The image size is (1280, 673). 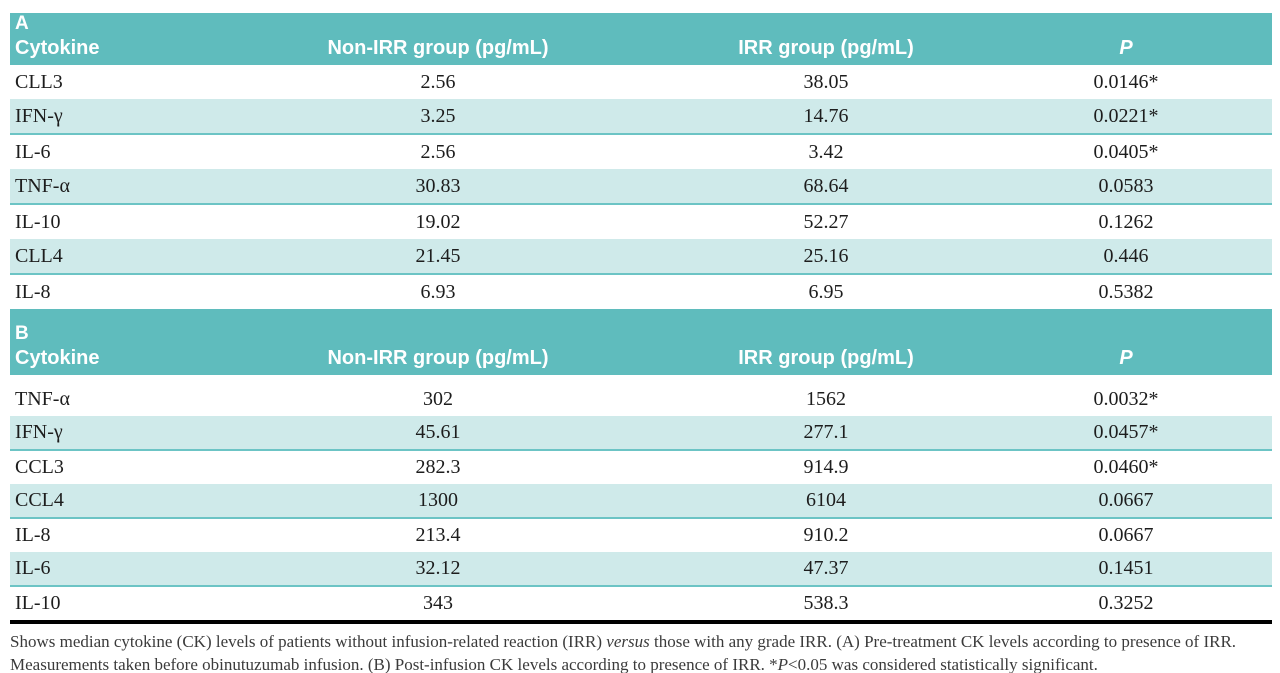 I want to click on irr-cell: 1562, so click(x=826, y=399).